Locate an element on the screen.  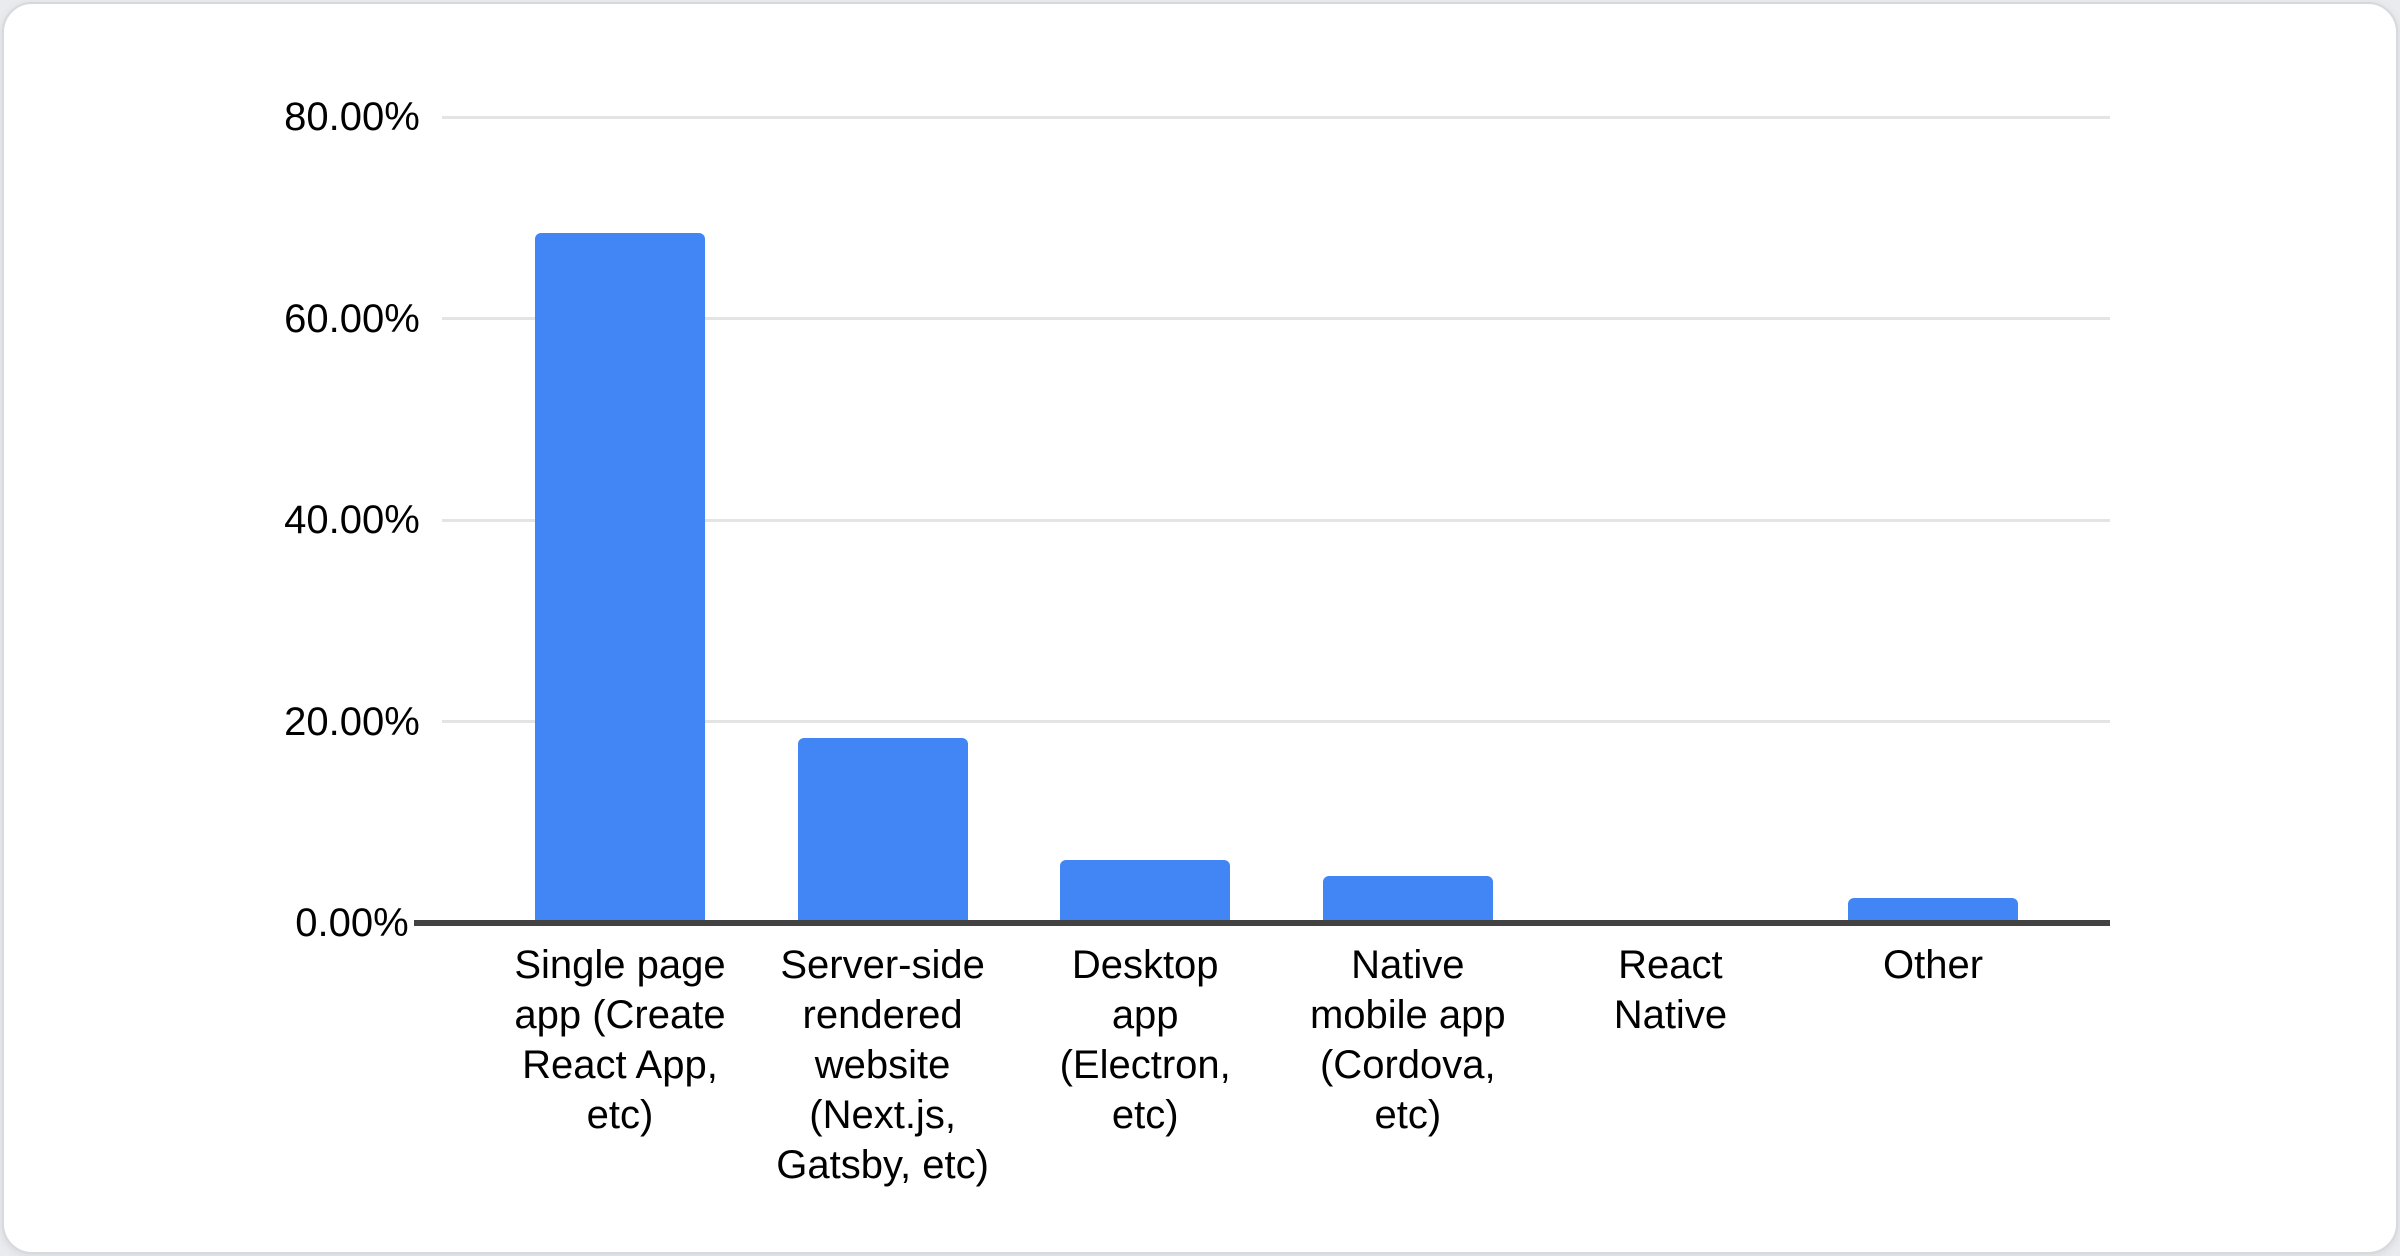
x-category-label: Other is located at coordinates (1933, 965).